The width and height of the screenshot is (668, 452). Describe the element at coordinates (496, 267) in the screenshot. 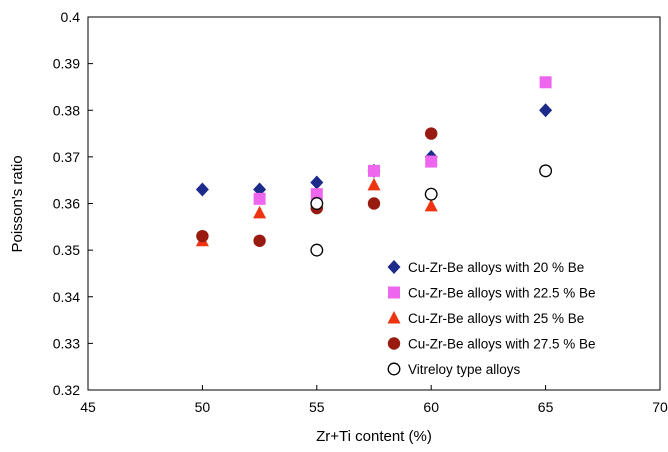

I see `legend-label-1: Cu-Zr-Be alloys with 20 % Be` at that location.